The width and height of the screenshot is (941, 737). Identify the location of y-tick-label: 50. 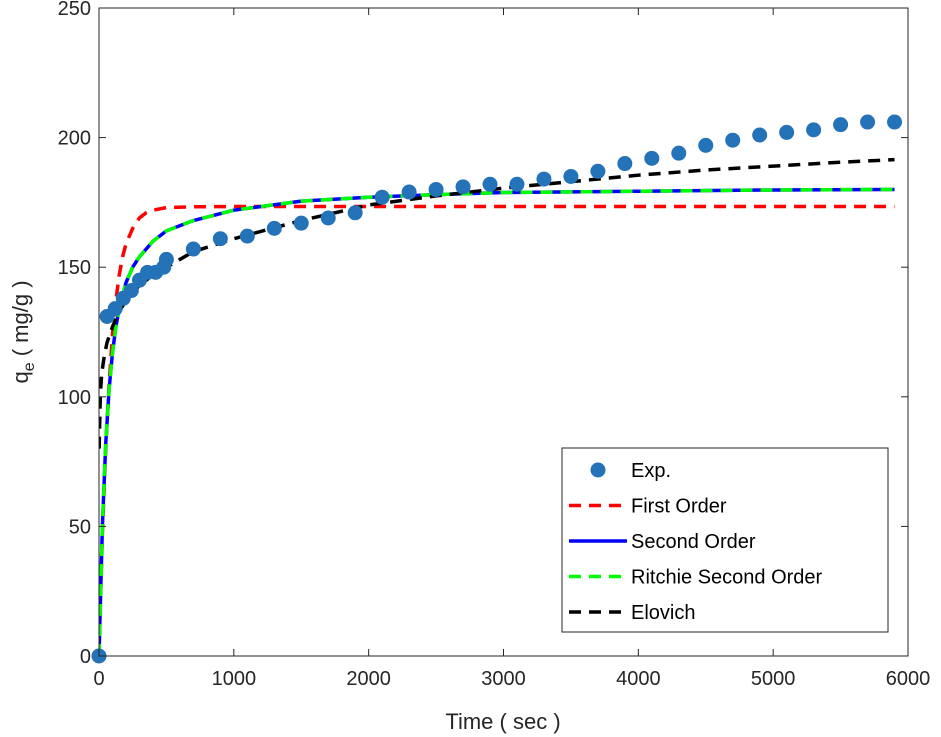
(80, 527).